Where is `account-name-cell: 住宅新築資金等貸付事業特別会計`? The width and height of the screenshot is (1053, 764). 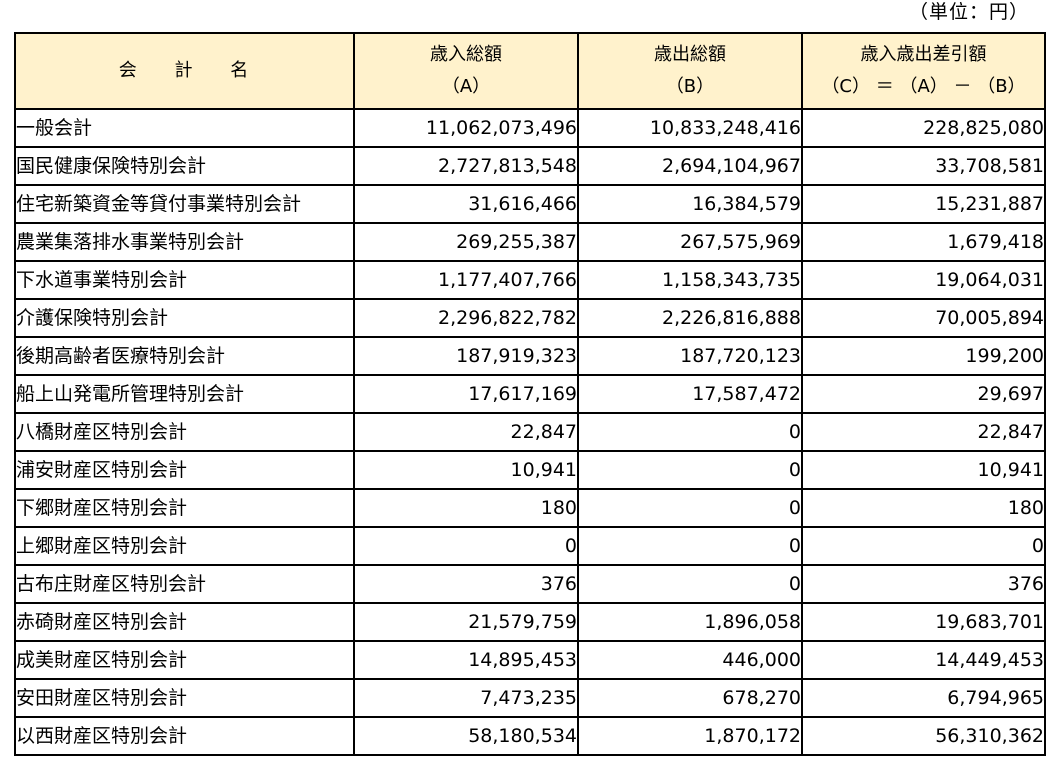
account-name-cell: 住宅新築資金等貸付事業特別会計 is located at coordinates (184, 204).